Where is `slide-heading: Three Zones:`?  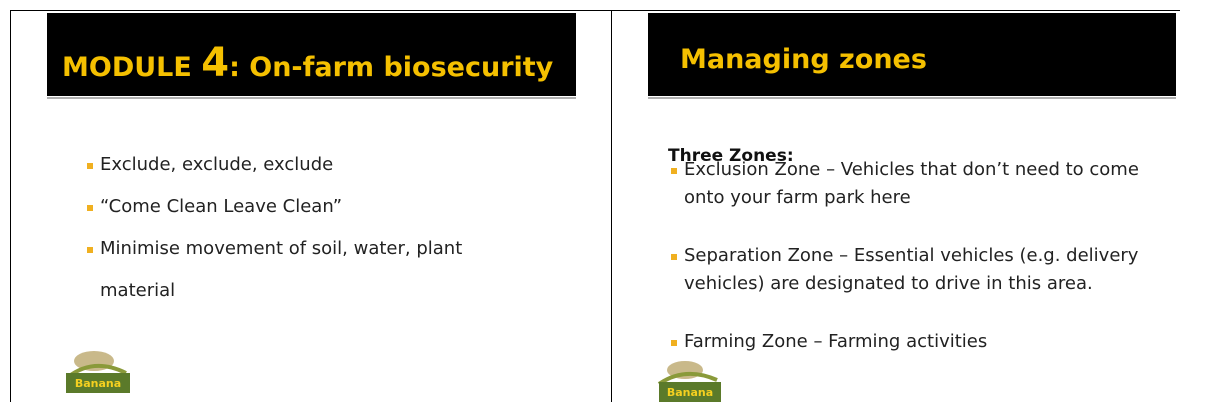
slide-heading: Three Zones: is located at coordinates (731, 156).